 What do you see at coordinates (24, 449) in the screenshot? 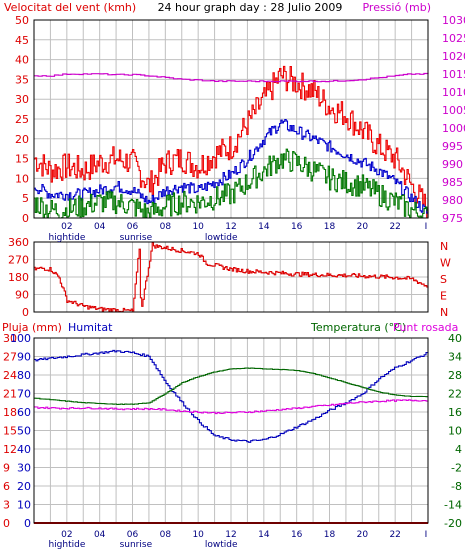
I see `humidity-tick-label: 40` at bounding box center [24, 449].